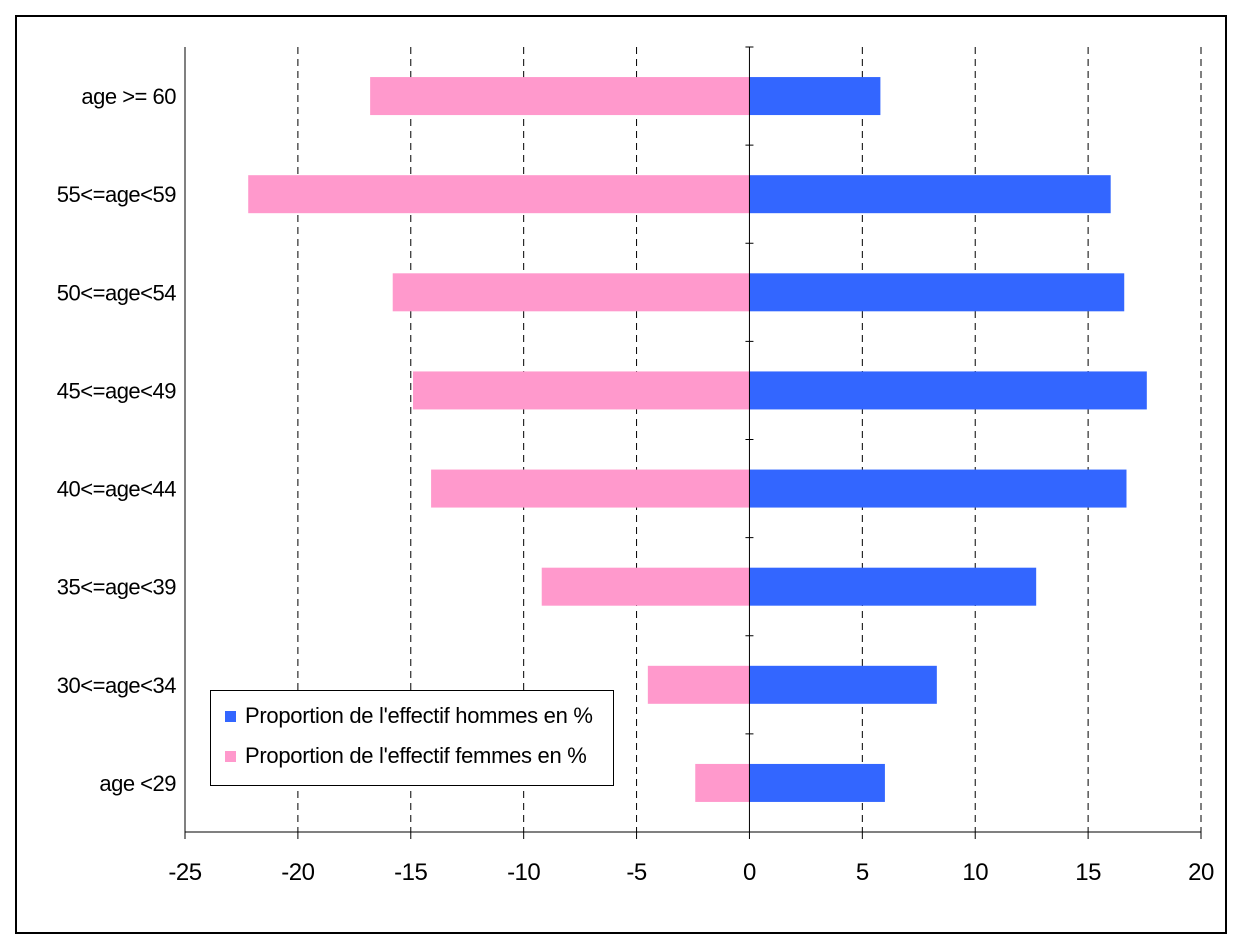  What do you see at coordinates (128, 96) in the screenshot?
I see `category-label-0: age >= 60` at bounding box center [128, 96].